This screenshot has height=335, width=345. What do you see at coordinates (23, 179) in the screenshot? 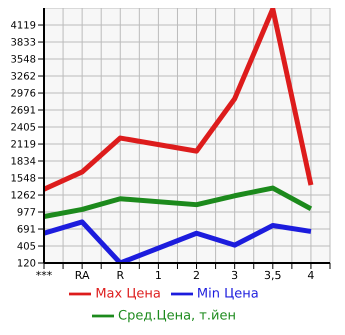
I see `y-tick-label: 1548` at bounding box center [23, 179].